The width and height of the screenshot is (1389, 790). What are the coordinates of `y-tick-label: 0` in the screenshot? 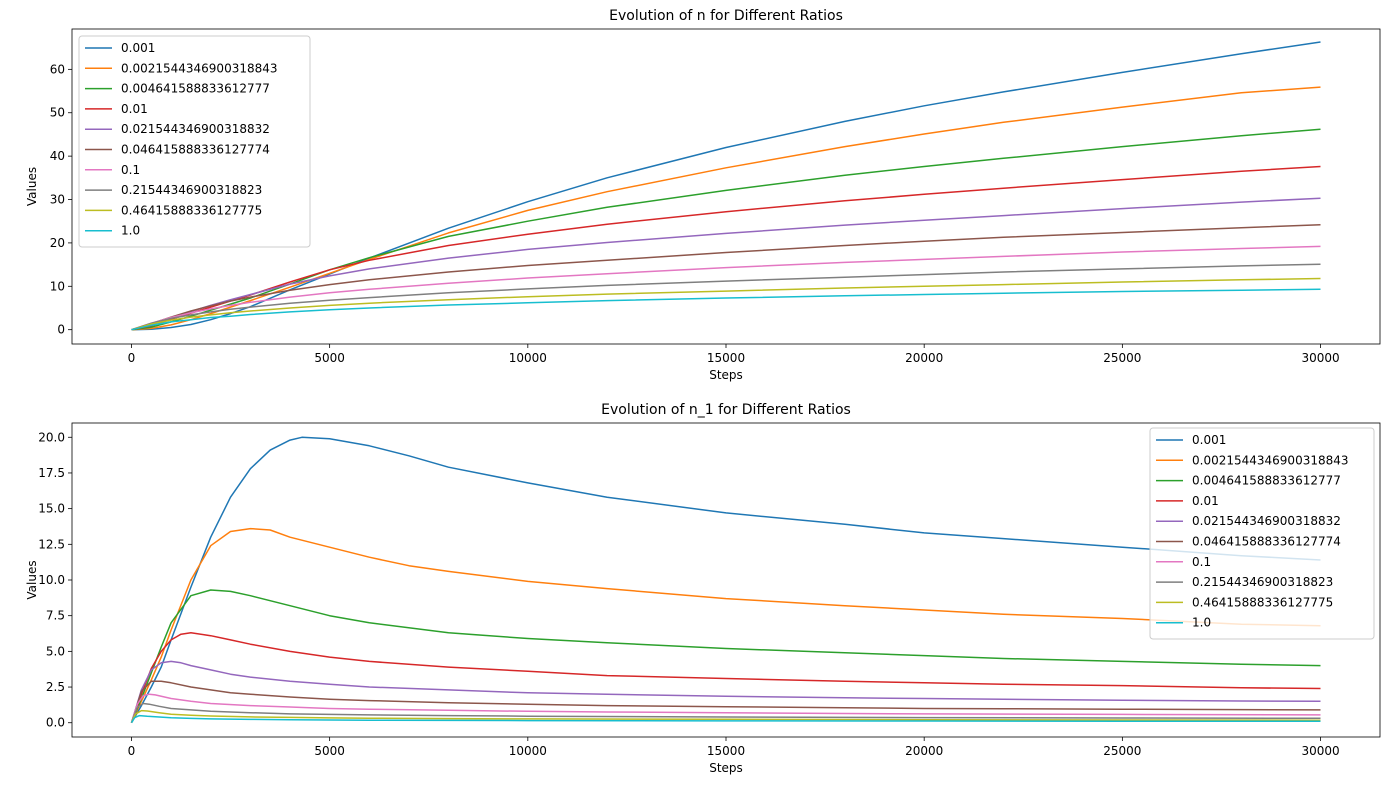 It's located at (61, 330).